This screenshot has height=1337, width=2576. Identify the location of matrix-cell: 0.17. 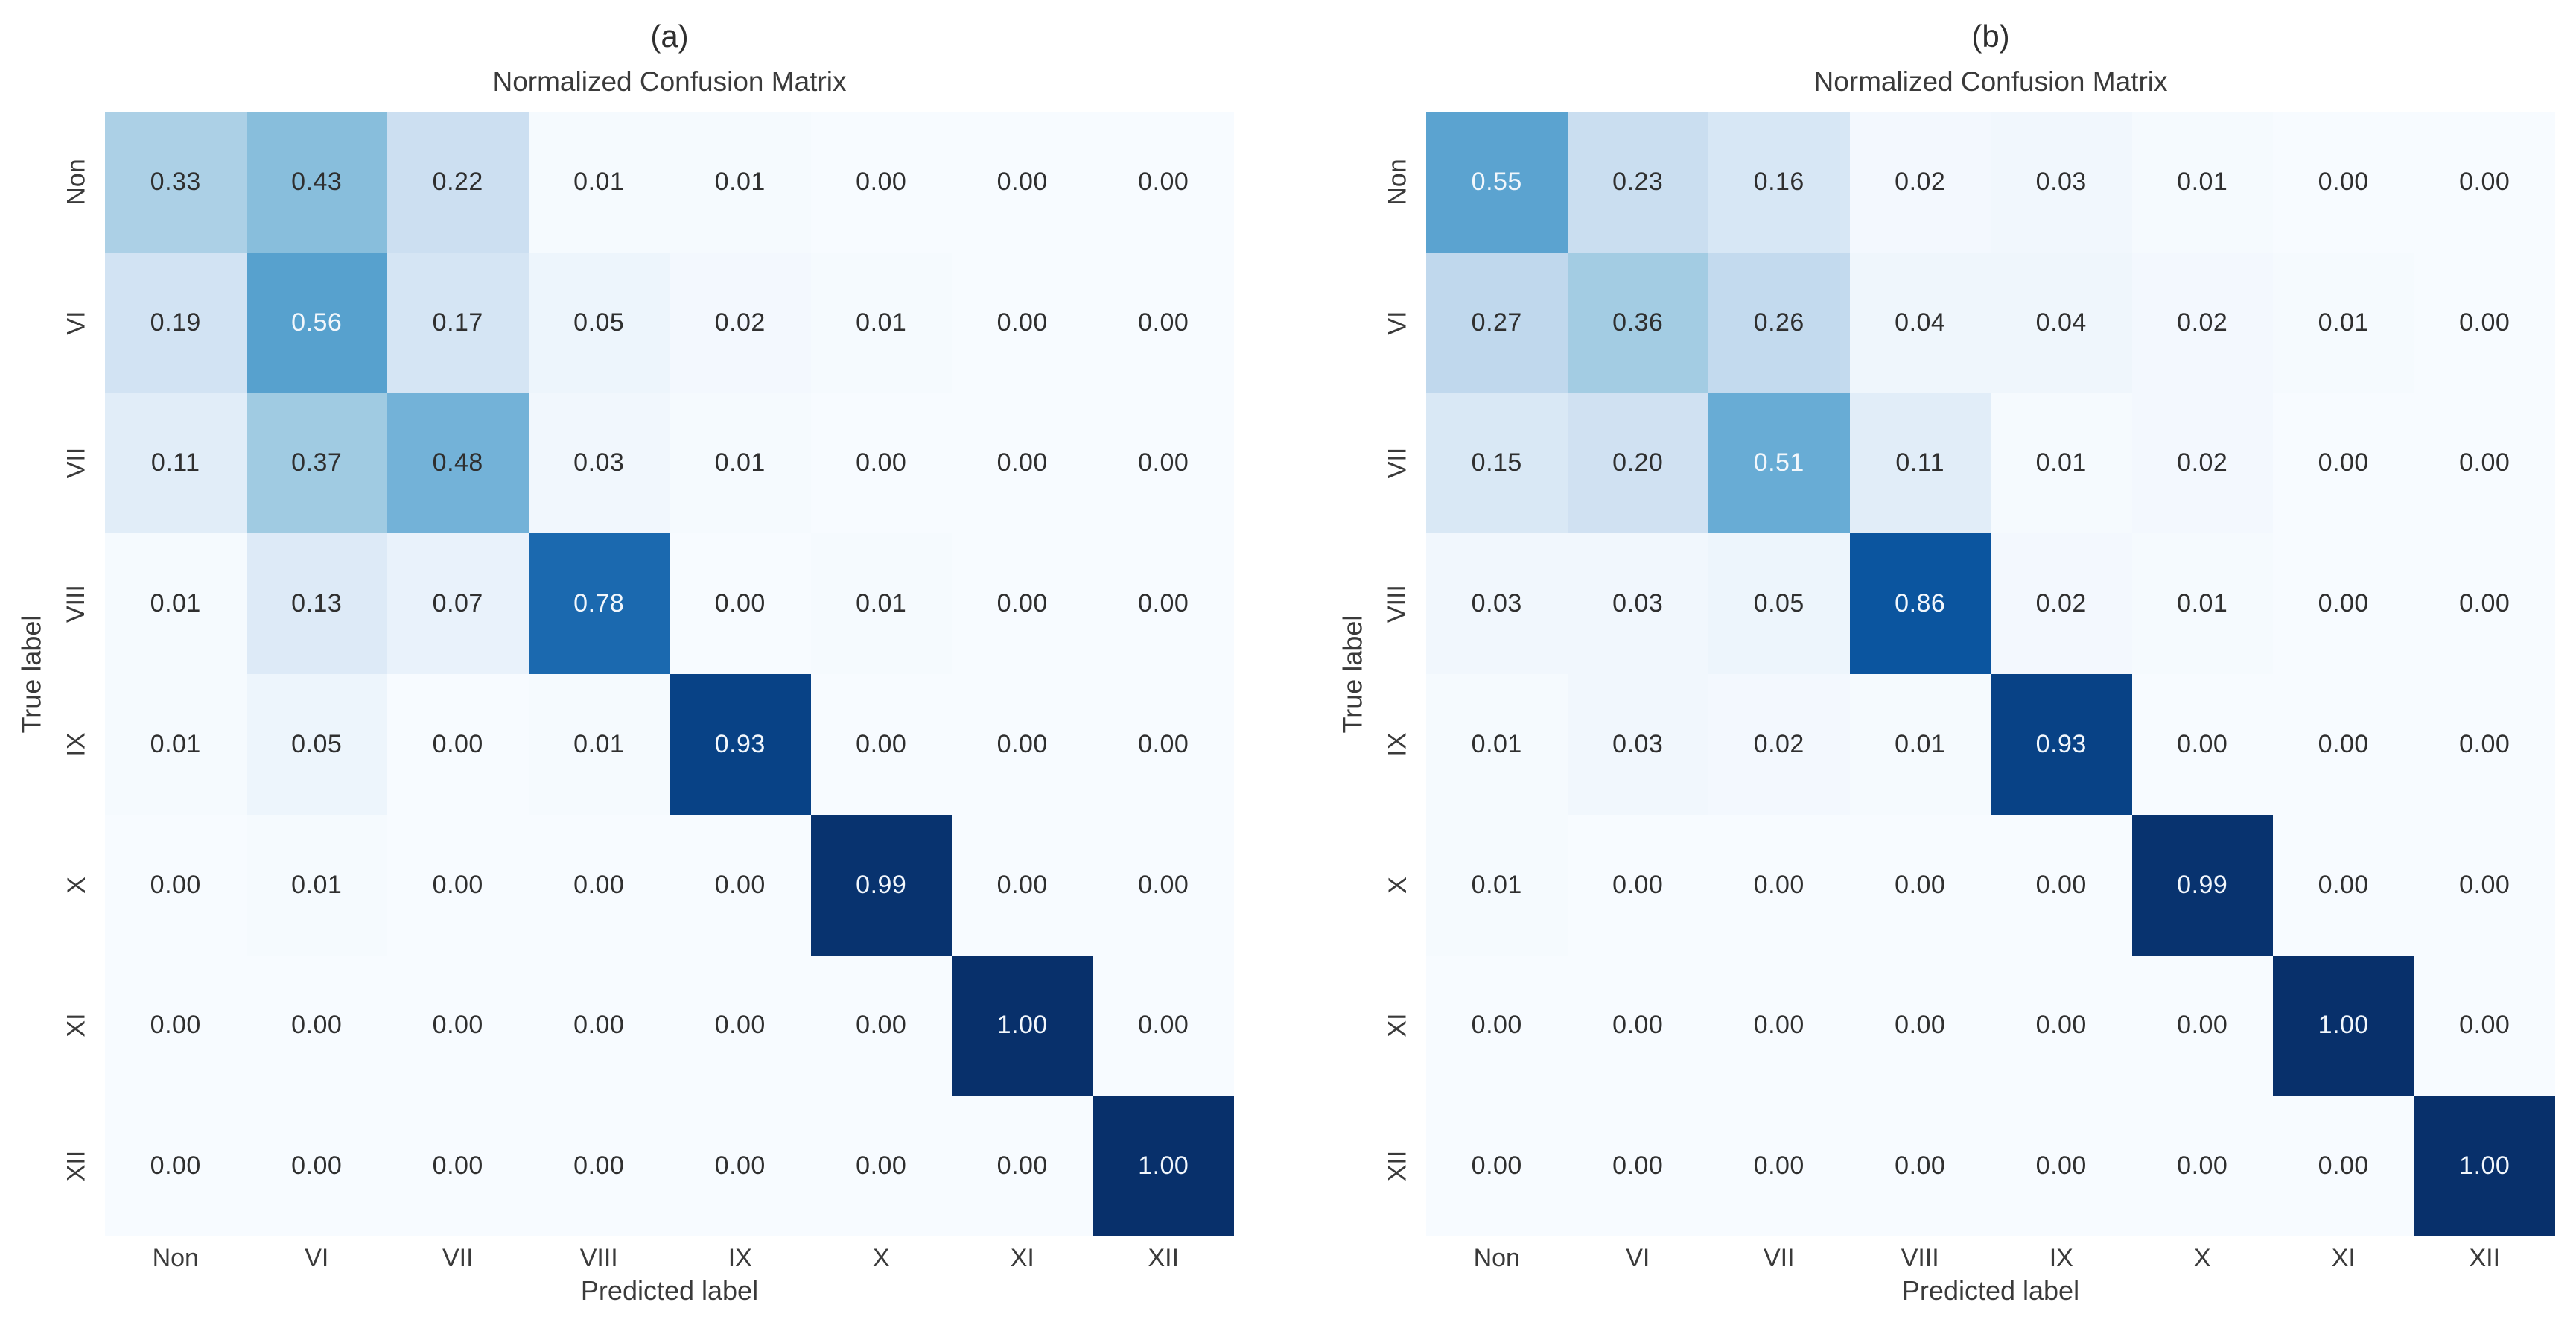
(458, 322).